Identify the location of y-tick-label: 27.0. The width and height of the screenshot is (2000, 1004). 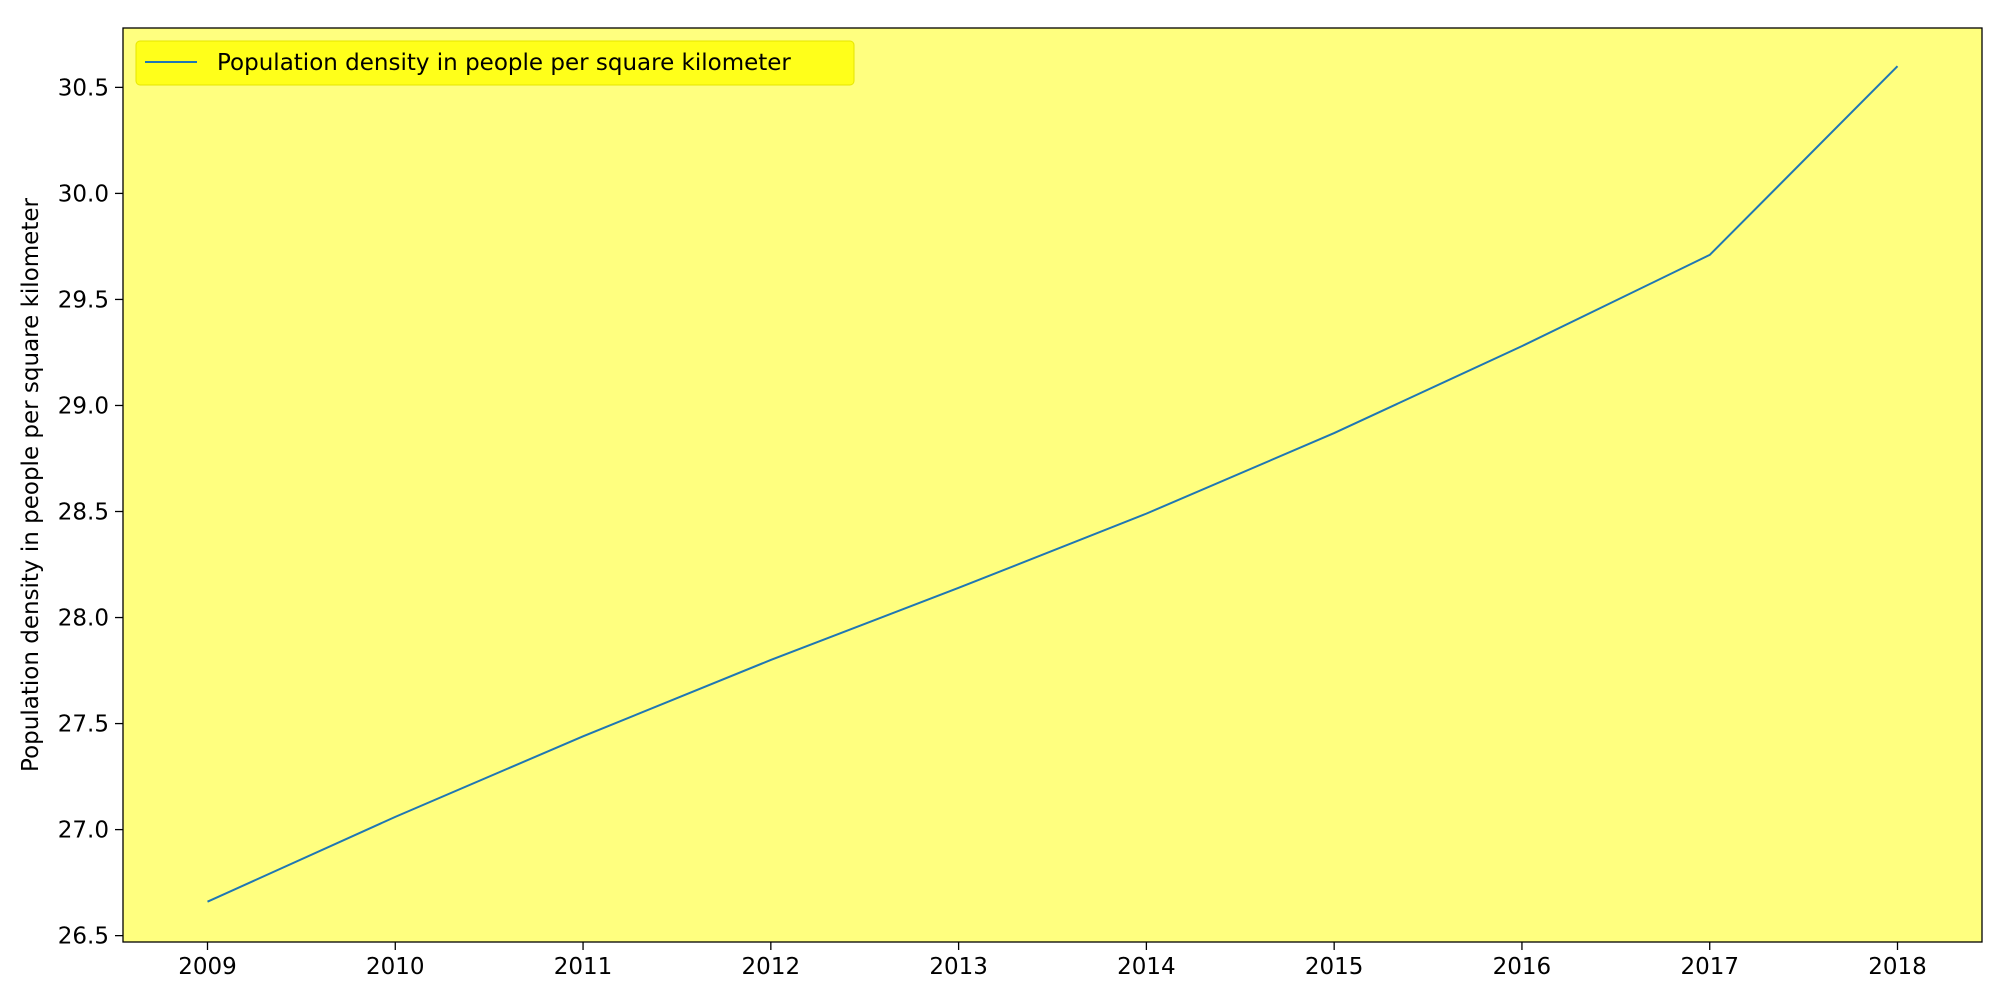
(83, 831).